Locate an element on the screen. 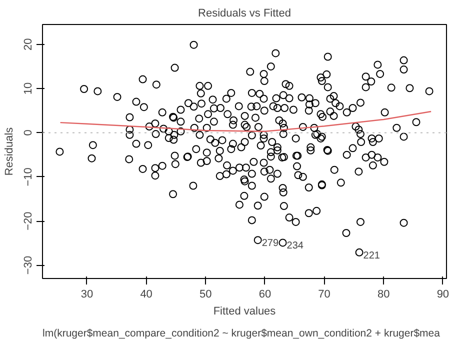 The width and height of the screenshot is (474, 344). text: lm(kruger$mean_compare_condition2 ~ kruger$mean_own_condition2 + kruger$mea is located at coordinates (241, 334).